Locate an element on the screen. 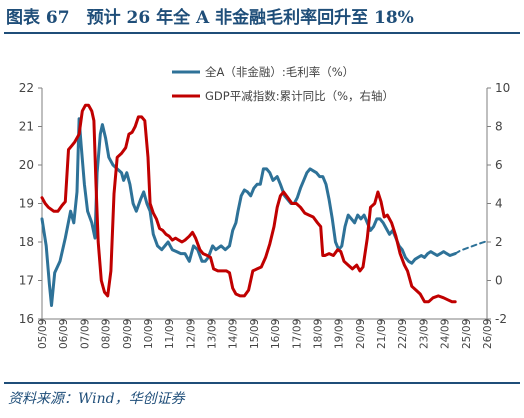 This screenshot has height=418, width=524. chart-title: 图表 67 预计 26 年全 A 非金融毛利率回升至 18% is located at coordinates (210, 18).